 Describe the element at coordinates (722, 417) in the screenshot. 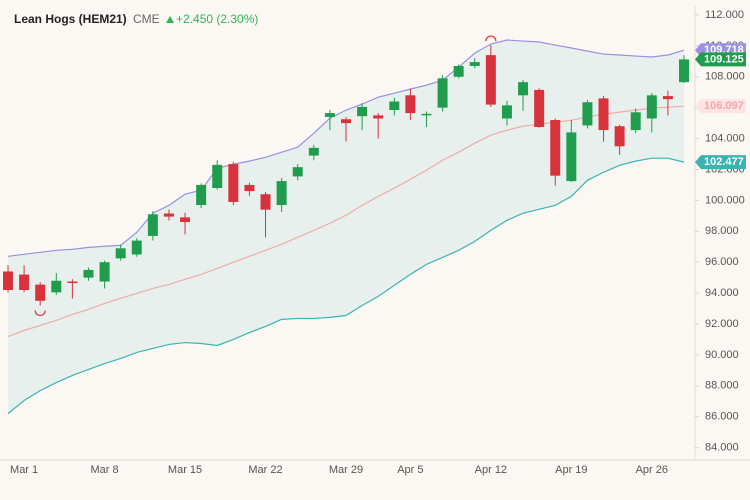

I see `y-tick-label: 86.000` at that location.